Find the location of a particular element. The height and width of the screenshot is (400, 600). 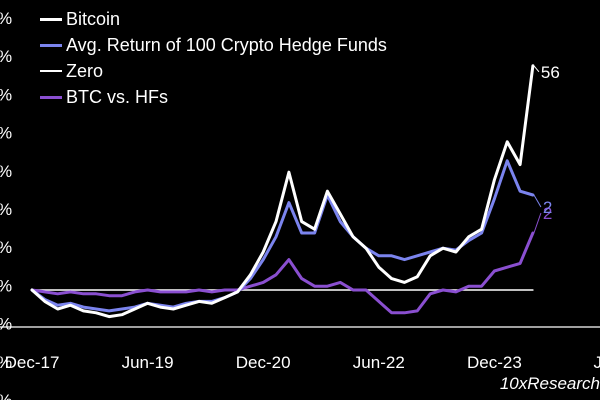

x-tick-label: Jun- is located at coordinates (596, 362).